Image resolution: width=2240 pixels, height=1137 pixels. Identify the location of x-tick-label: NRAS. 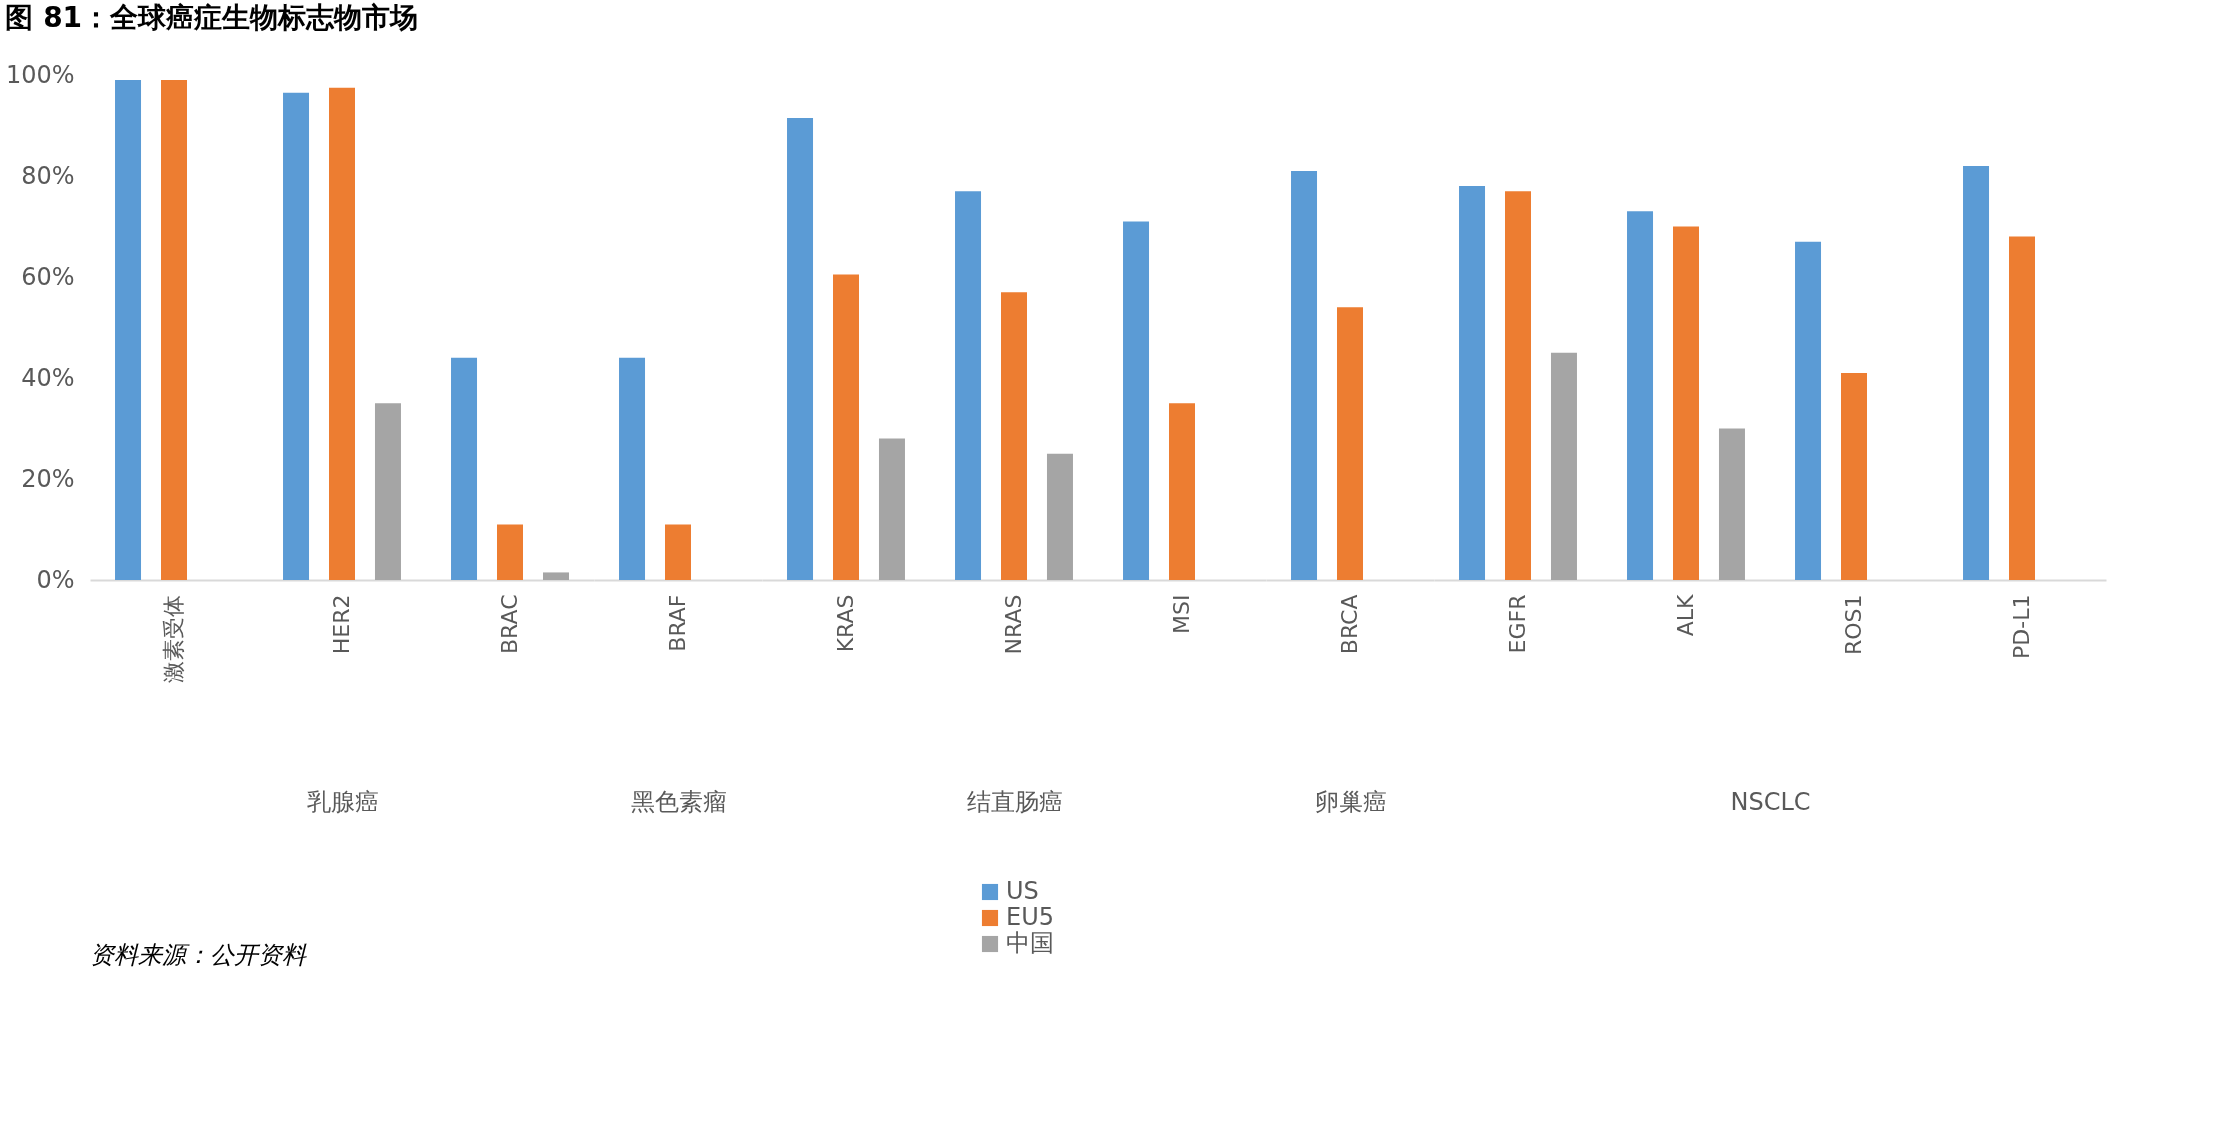
(1013, 624).